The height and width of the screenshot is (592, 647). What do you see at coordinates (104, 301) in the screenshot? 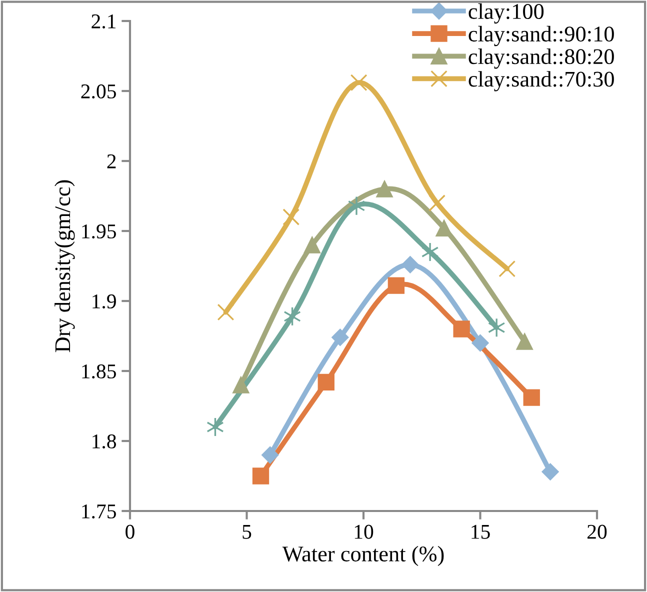
I see `y-tick-label: 1.9` at bounding box center [104, 301].